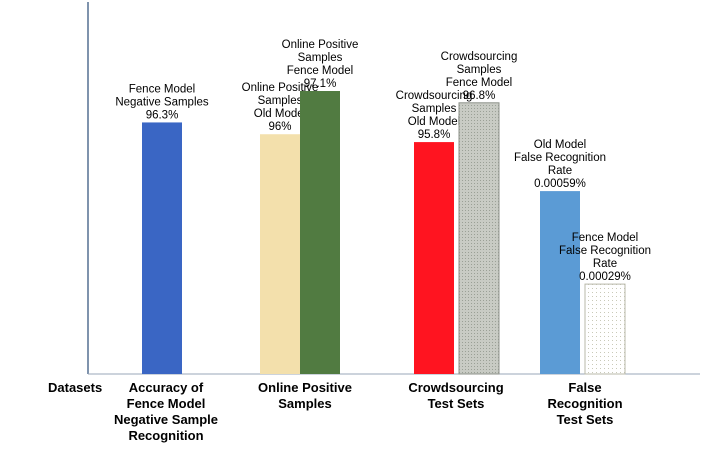  Describe the element at coordinates (305, 395) in the screenshot. I see `category-label-1: Online Positive Samples` at that location.